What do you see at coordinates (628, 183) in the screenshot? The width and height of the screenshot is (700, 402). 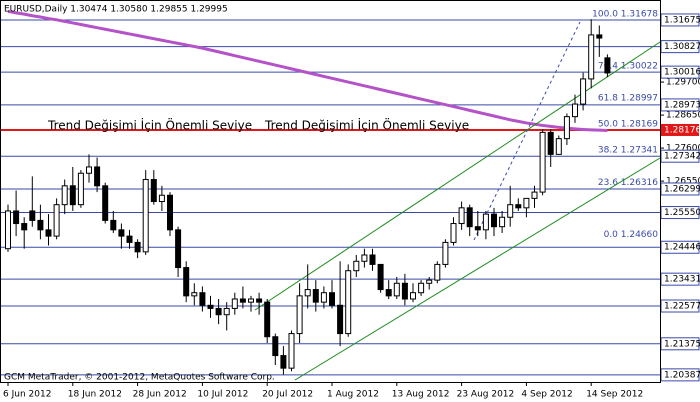 I see `fib-label: 23.6 1.26316` at bounding box center [628, 183].